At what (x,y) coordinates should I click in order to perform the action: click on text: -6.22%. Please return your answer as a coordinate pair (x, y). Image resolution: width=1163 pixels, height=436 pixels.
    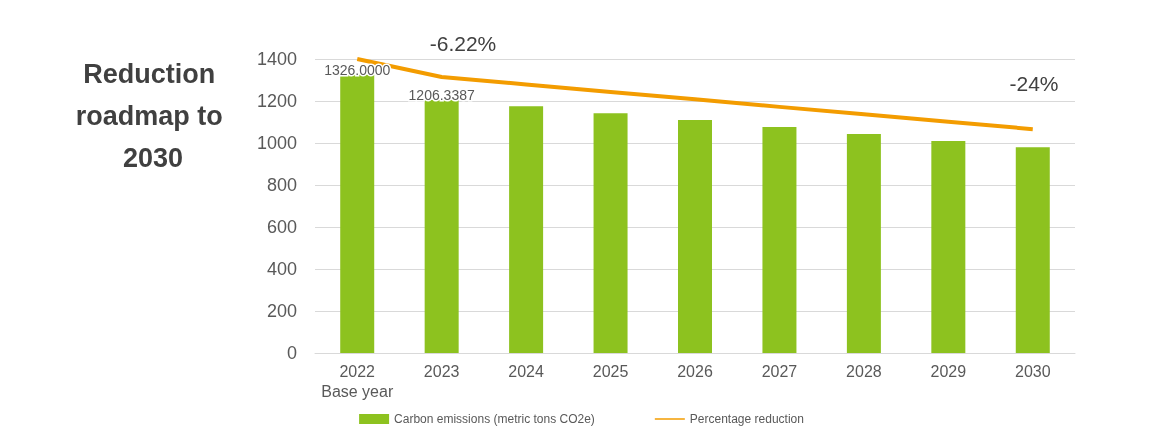
    Looking at the image, I should click on (463, 43).